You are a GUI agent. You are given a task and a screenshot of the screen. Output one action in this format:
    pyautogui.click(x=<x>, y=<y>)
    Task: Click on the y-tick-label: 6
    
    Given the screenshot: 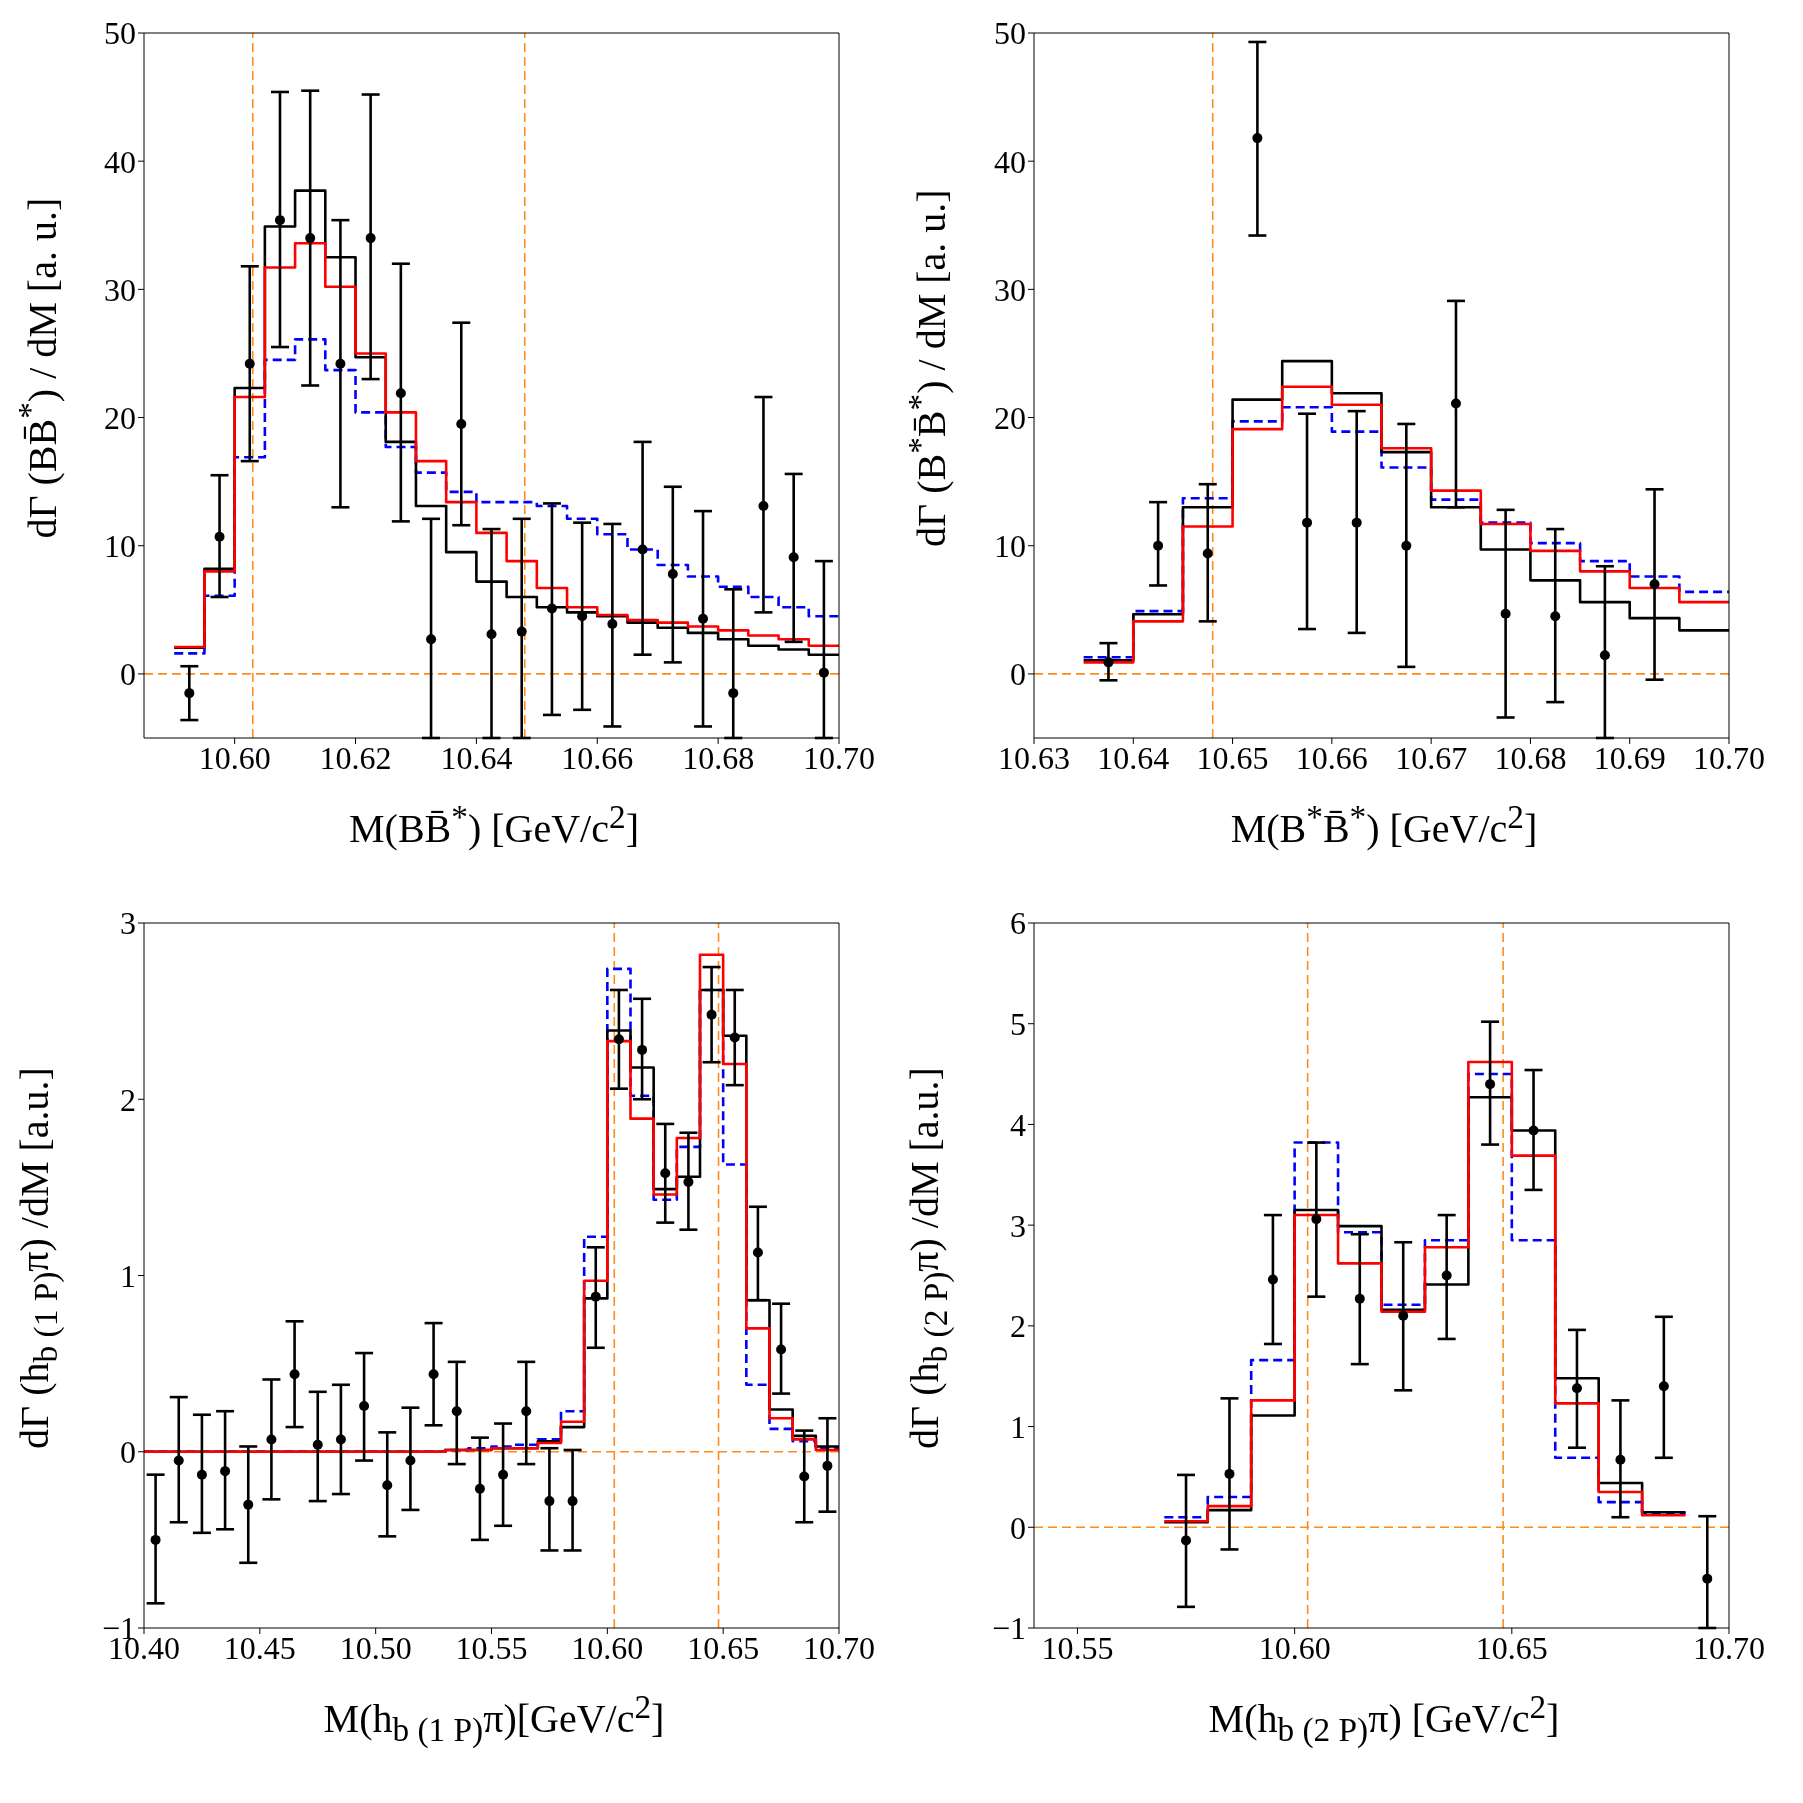 What is the action you would take?
    pyautogui.click(x=1018, y=923)
    